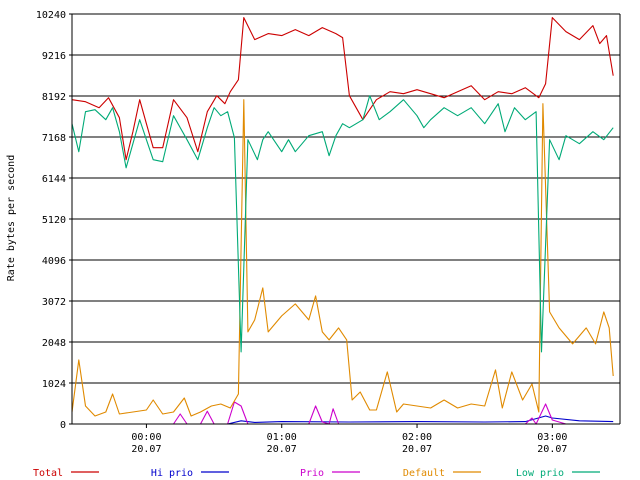  What do you see at coordinates (51, 15) in the screenshot?
I see `y-tick-label: 10240` at bounding box center [51, 15].